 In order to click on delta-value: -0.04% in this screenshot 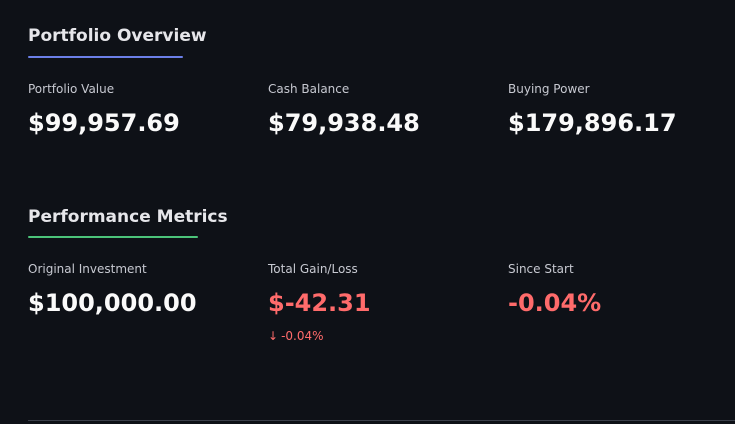, I will do `click(302, 336)`.